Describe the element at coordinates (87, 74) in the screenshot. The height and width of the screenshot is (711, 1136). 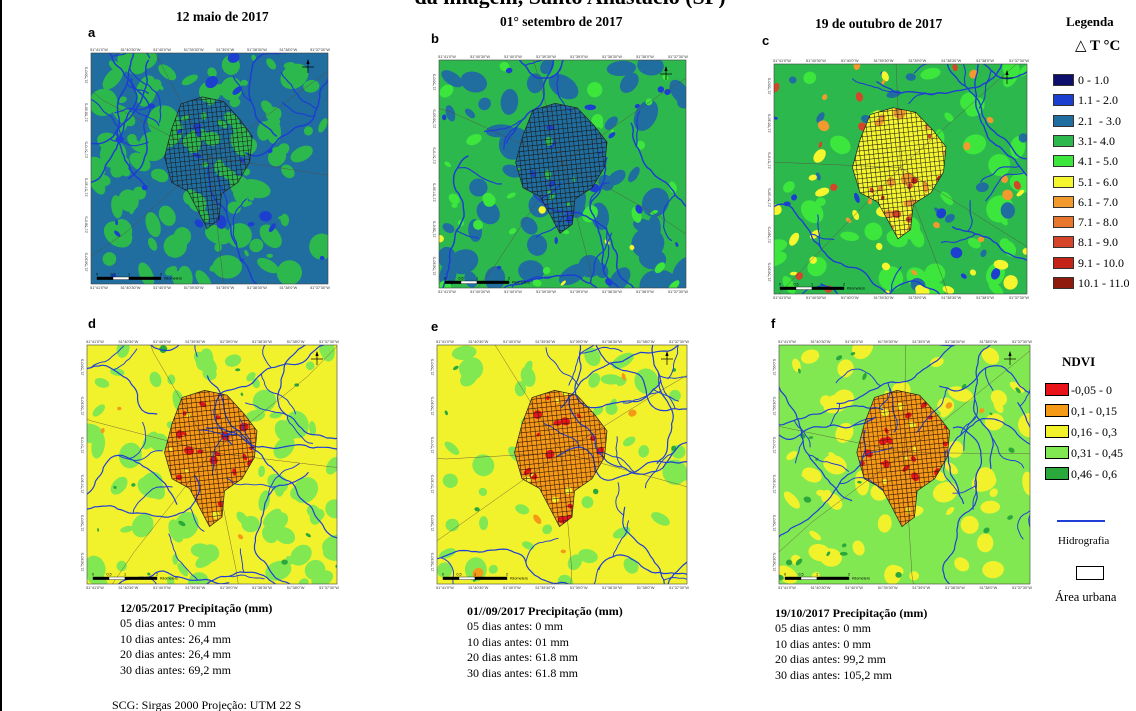
I see `latitude-label: 21°56'0"S` at that location.